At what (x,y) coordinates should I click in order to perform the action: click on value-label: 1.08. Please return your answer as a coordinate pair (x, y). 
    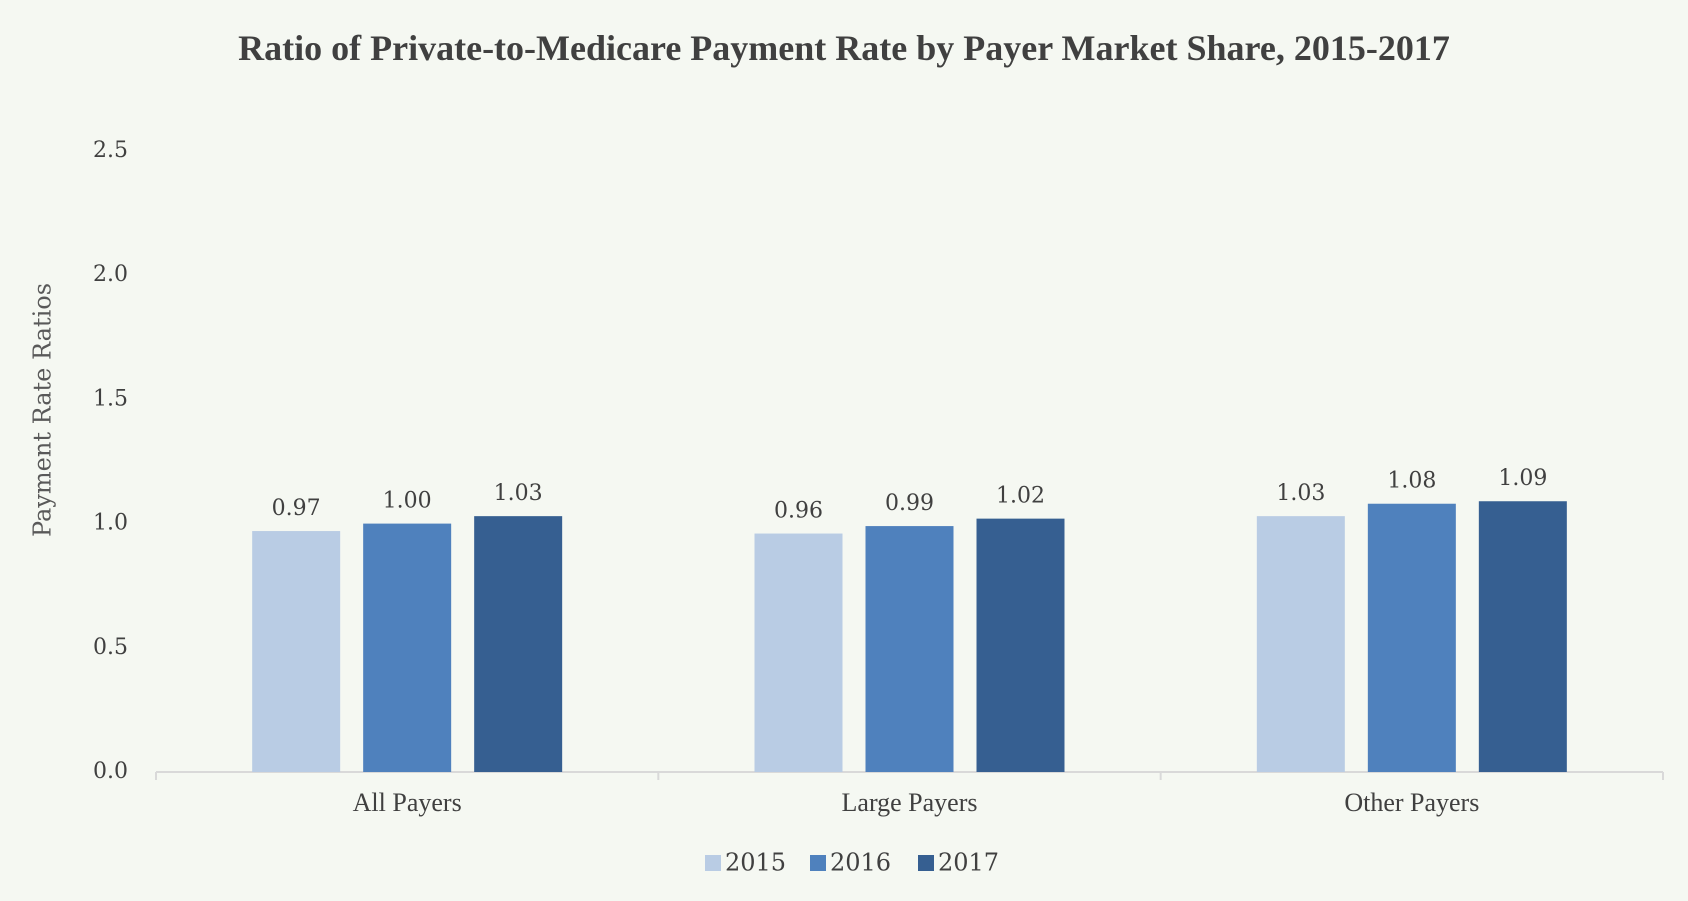
    Looking at the image, I should click on (1411, 481).